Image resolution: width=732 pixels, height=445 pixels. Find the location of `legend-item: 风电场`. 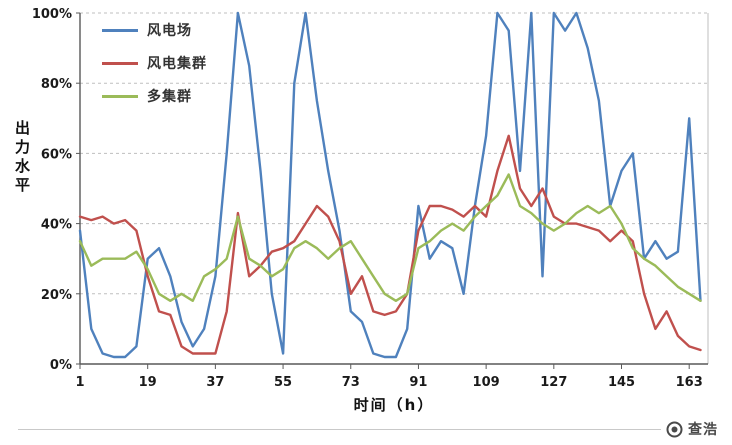

legend-item: 风电场 is located at coordinates (154, 30).